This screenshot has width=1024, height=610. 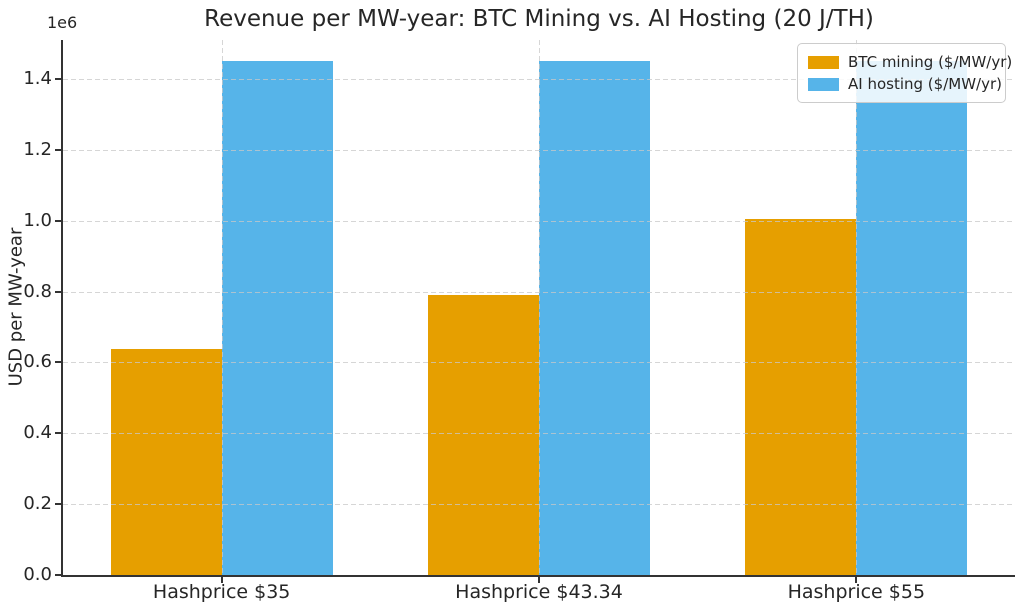 I want to click on legend-item-ai-hosting: AI hosting ($/MW/yr), so click(x=905, y=84).